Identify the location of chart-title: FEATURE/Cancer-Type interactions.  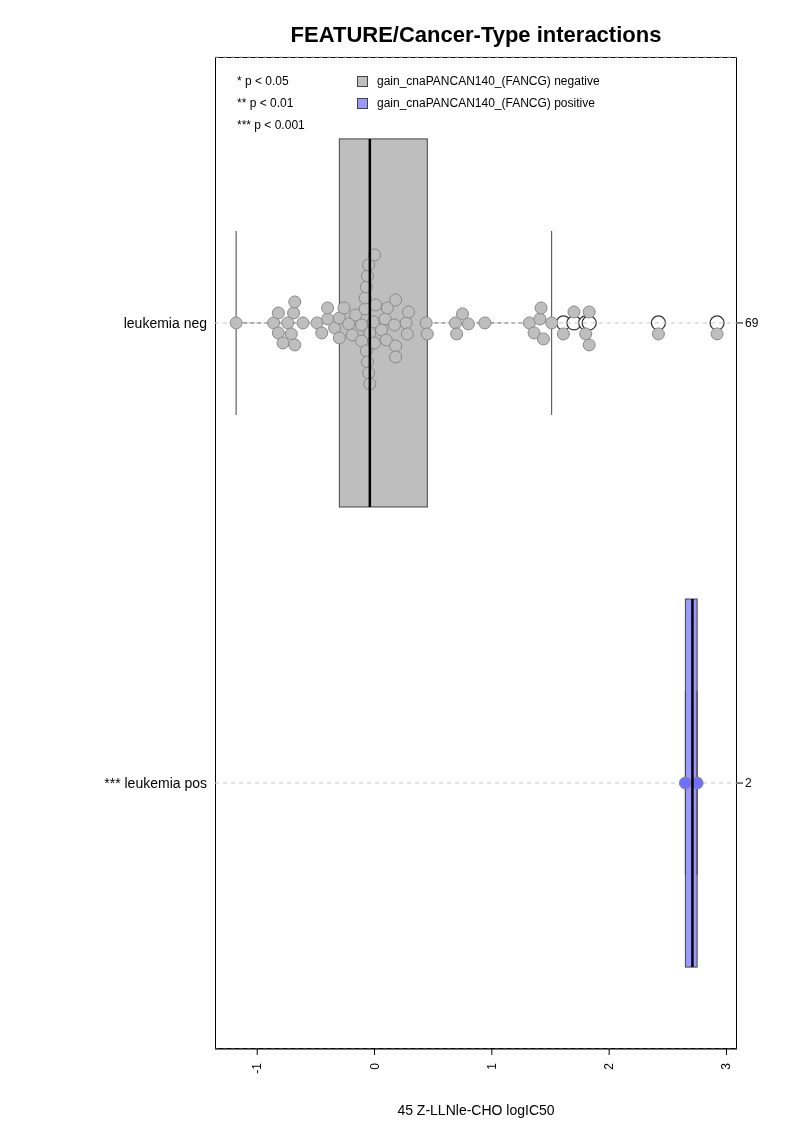
(476, 35).